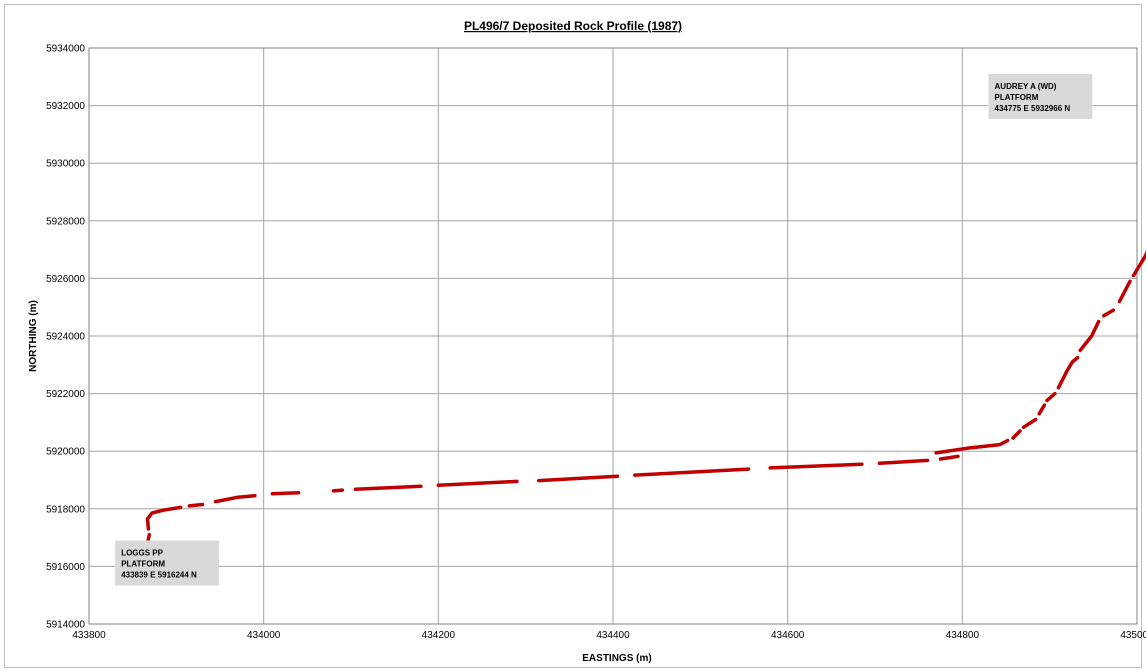  What do you see at coordinates (65, 394) in the screenshot?
I see `y-tick-label: 5922000` at bounding box center [65, 394].